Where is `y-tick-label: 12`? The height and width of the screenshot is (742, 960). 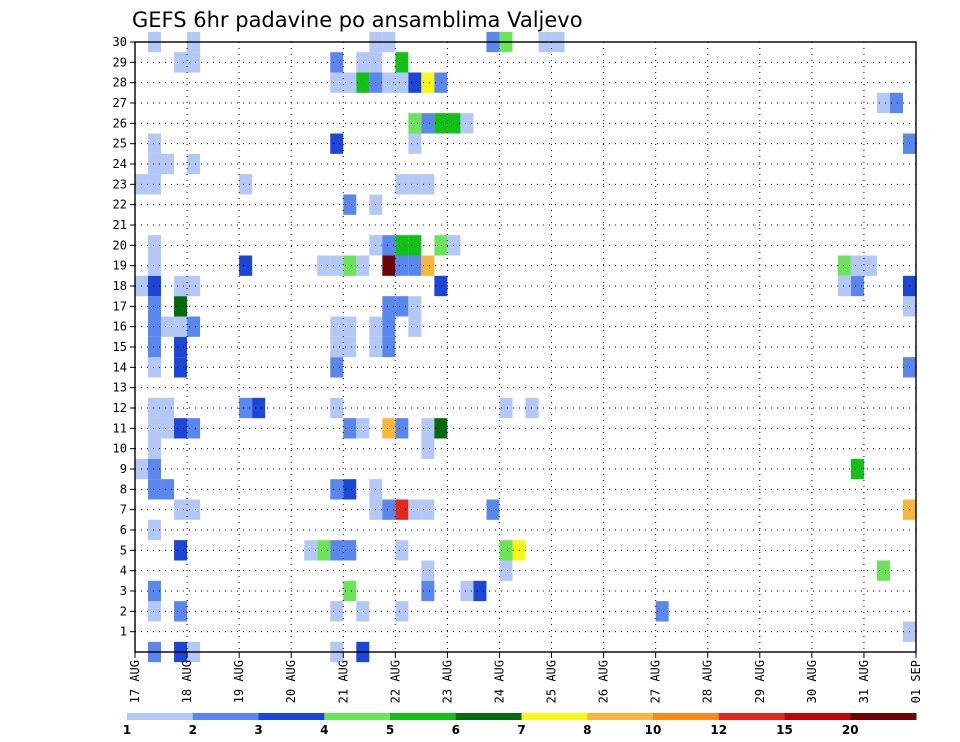 y-tick-label: 12 is located at coordinates (120, 408).